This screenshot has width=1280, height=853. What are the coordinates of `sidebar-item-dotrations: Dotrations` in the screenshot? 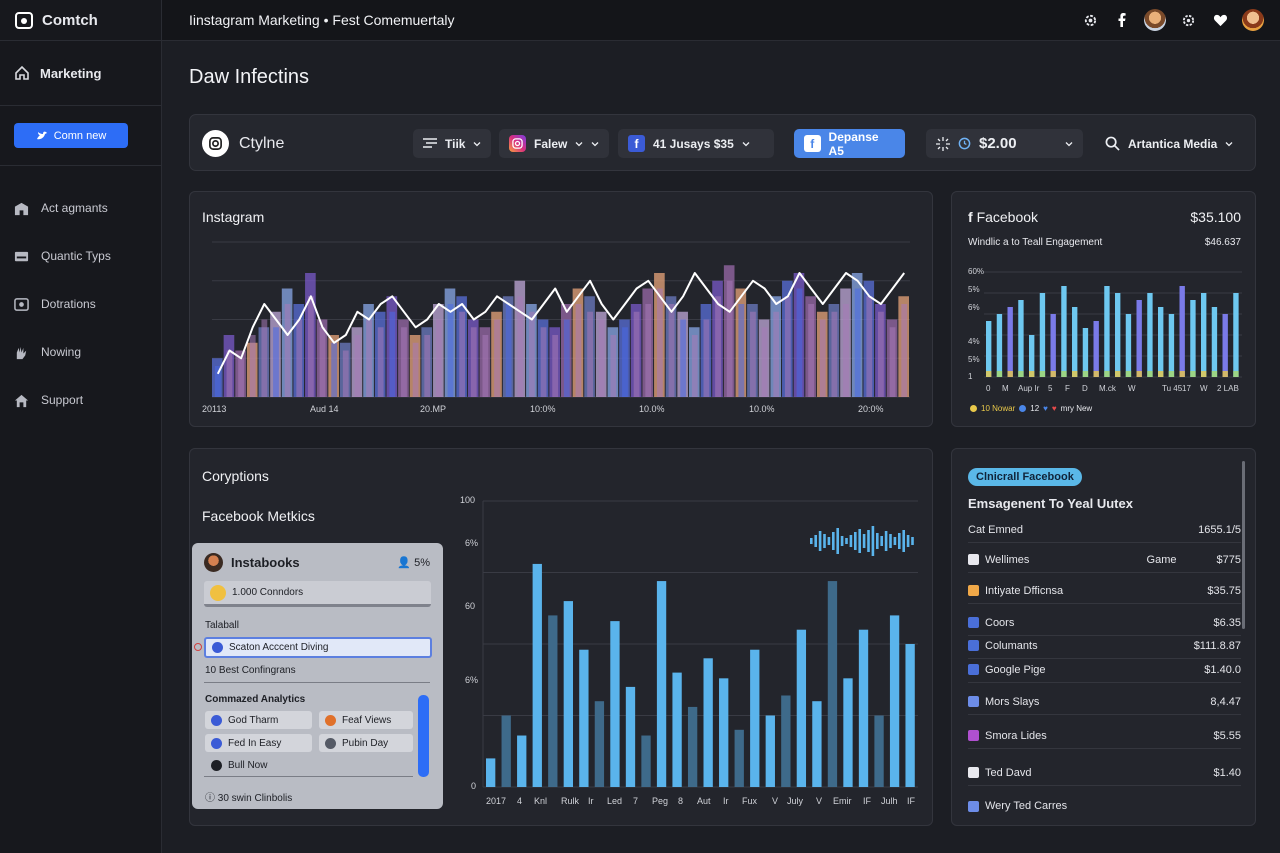 It's located at (80, 304).